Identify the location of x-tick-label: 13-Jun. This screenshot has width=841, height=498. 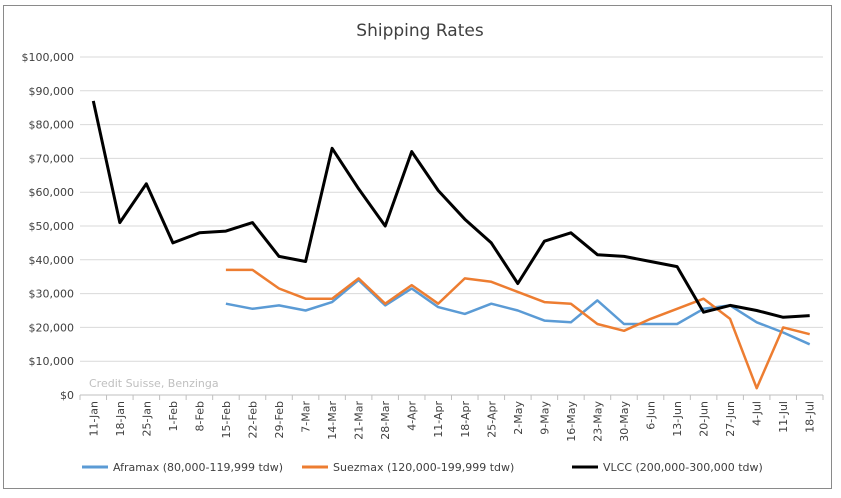
(677, 419).